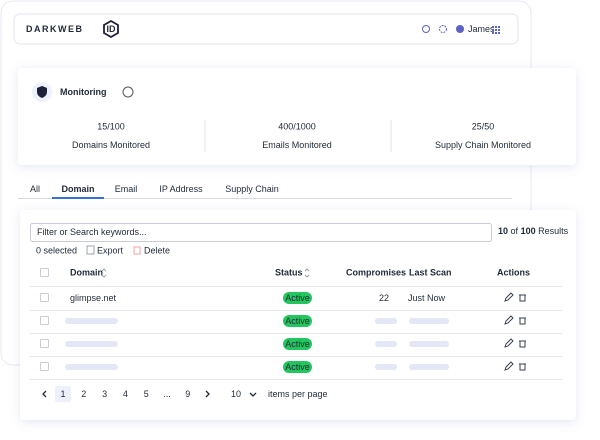  Describe the element at coordinates (55, 29) in the screenshot. I see `logo: DARKWEB` at that location.